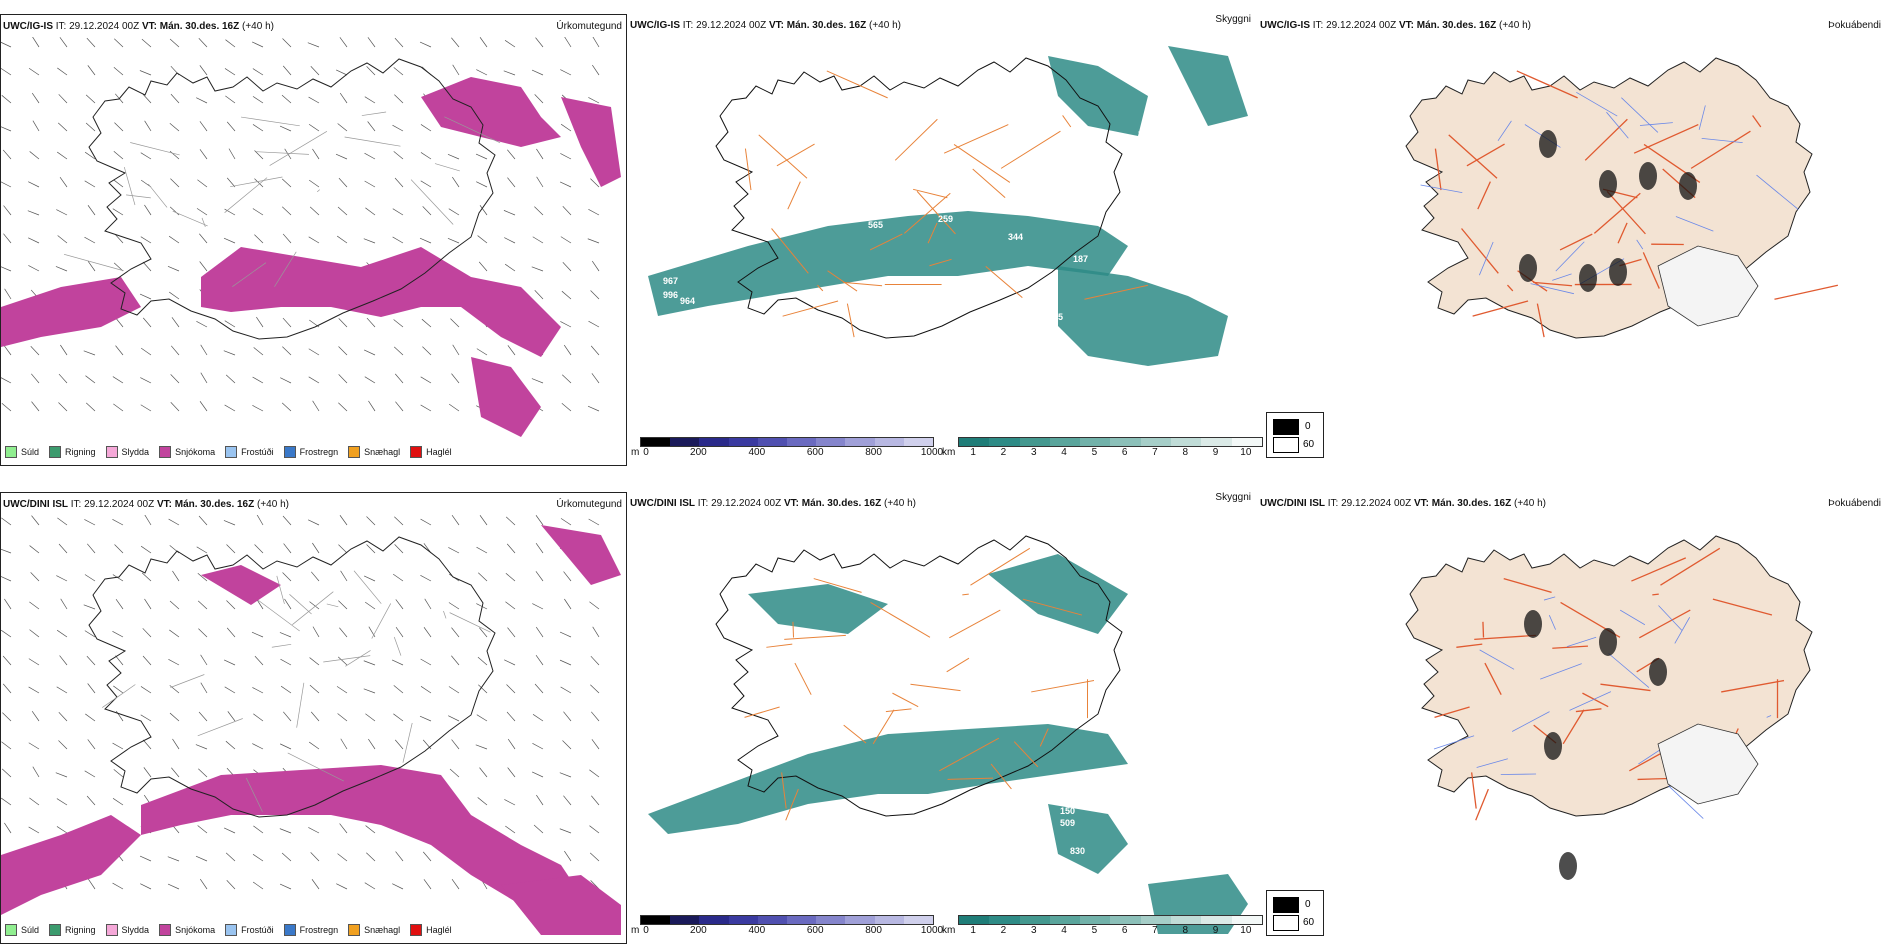  Describe the element at coordinates (1003, 452) in the screenshot. I see `colorbar-tick: 2` at that location.